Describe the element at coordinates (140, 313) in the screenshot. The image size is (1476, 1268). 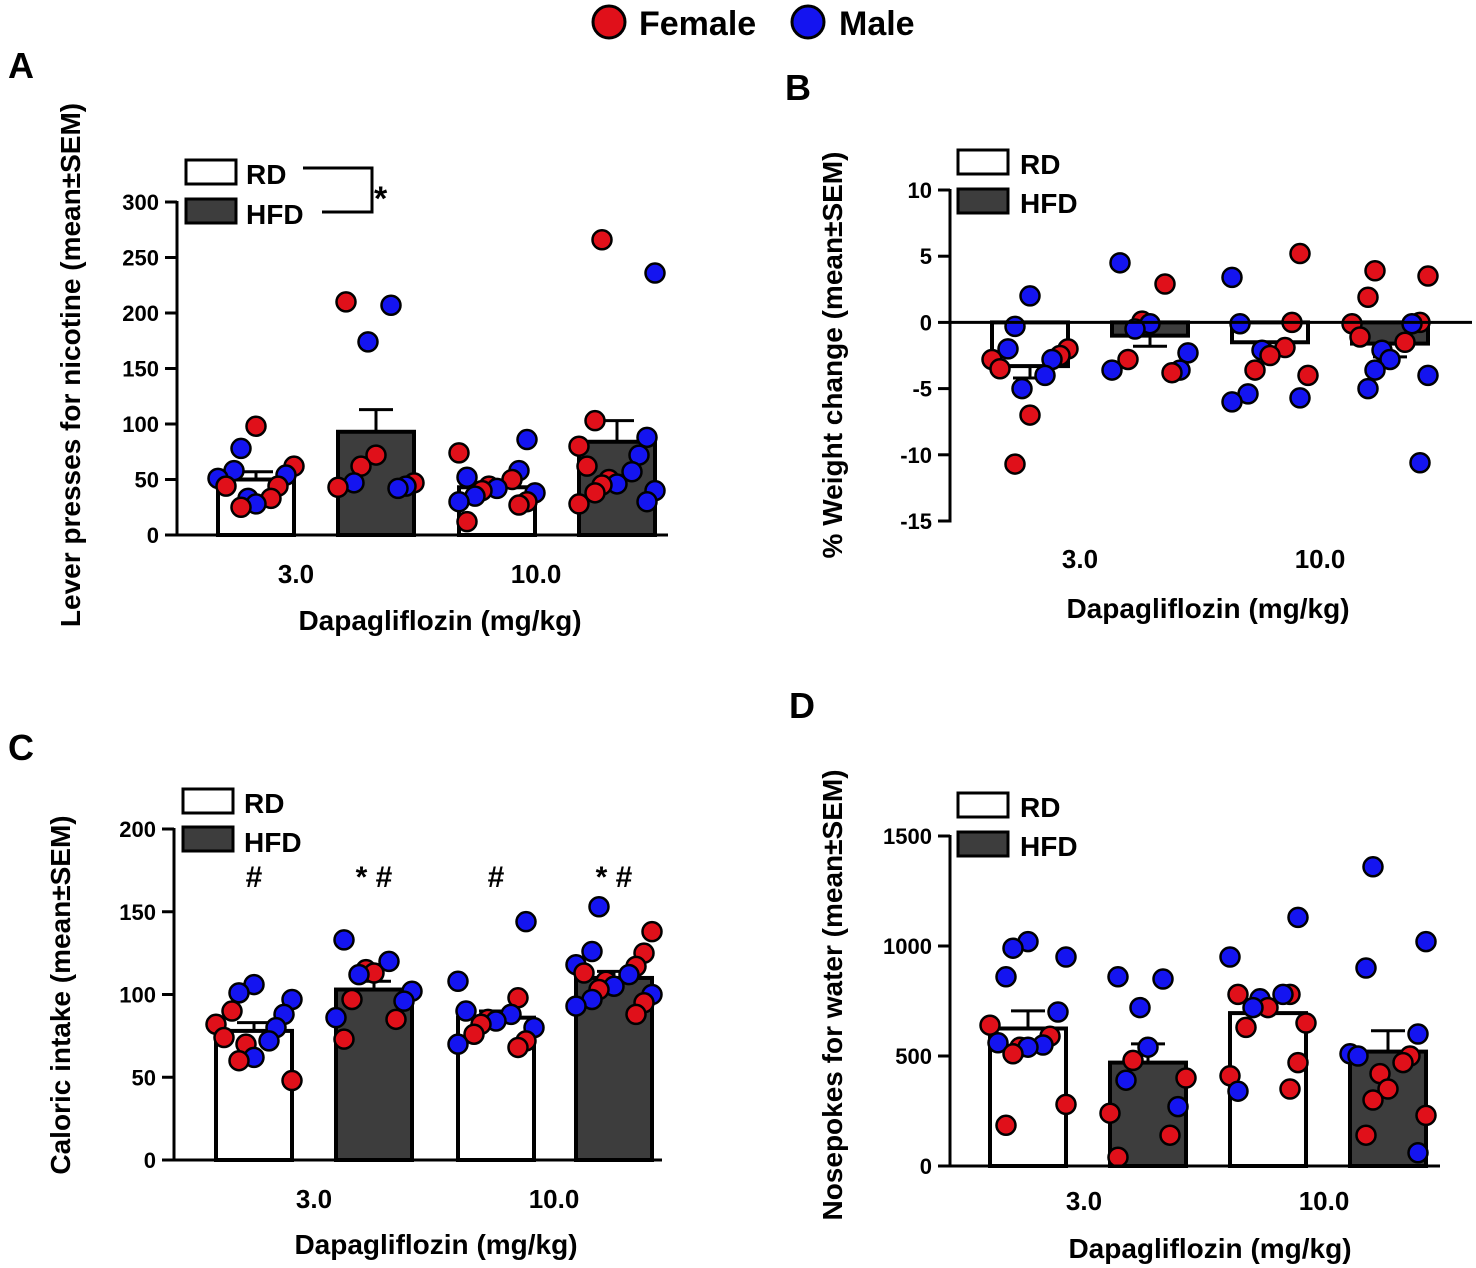
I see `panel-a-y-tick-label: 200` at that location.